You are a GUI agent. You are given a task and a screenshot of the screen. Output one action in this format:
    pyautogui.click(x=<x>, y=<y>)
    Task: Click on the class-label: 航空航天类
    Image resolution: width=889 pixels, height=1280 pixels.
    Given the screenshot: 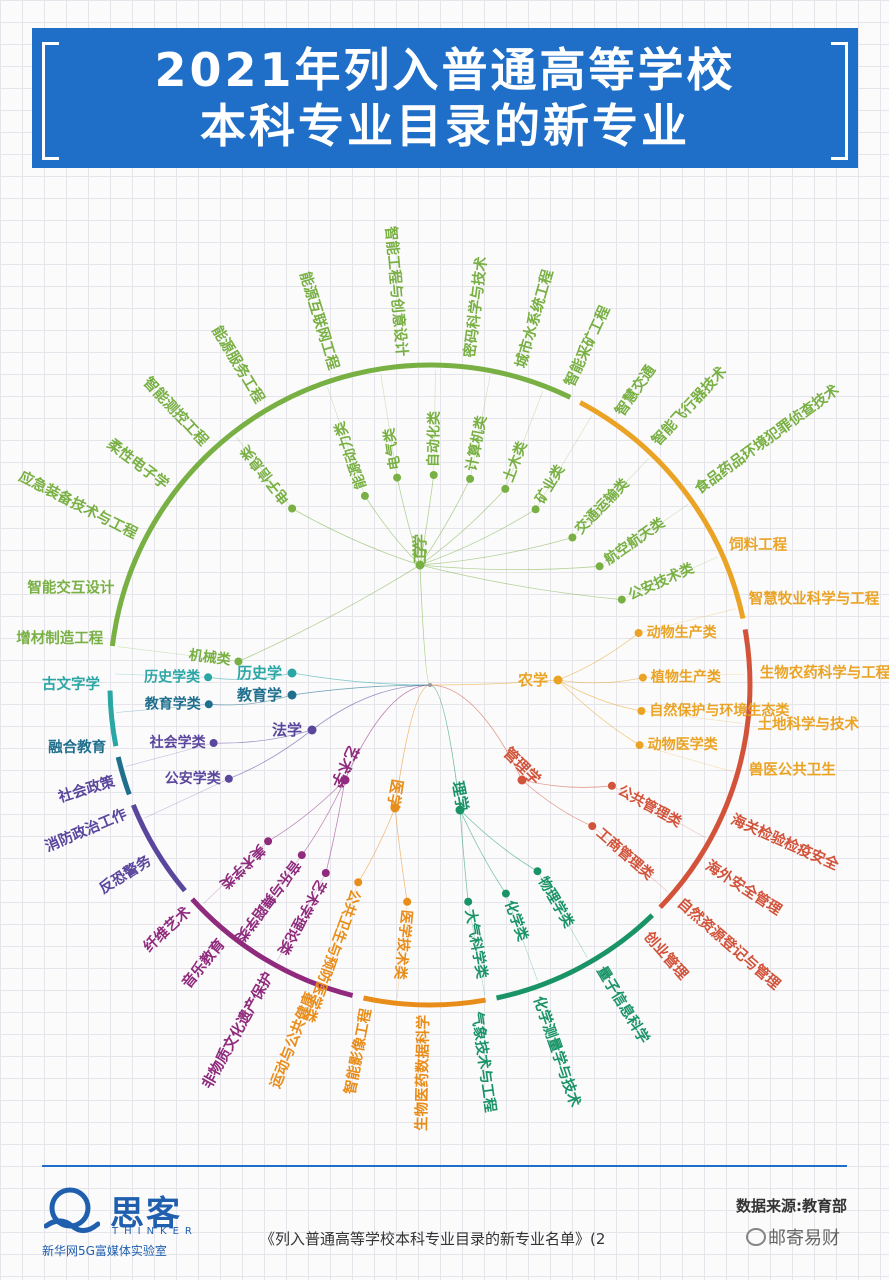 What is the action you would take?
    pyautogui.click(x=635, y=541)
    